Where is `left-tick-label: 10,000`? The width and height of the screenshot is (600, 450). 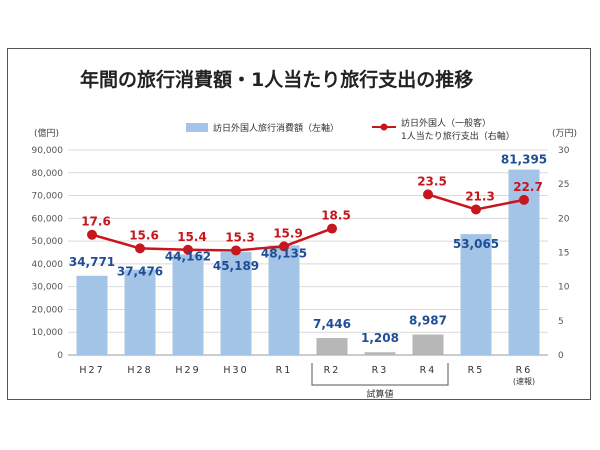 left-tick-label: 10,000 is located at coordinates (48, 333).